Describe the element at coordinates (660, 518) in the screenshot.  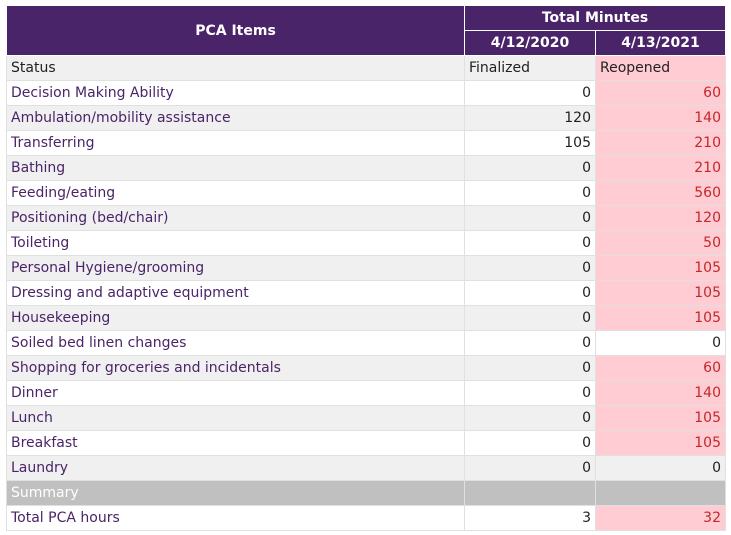
I see `total-value-2: 32` at that location.